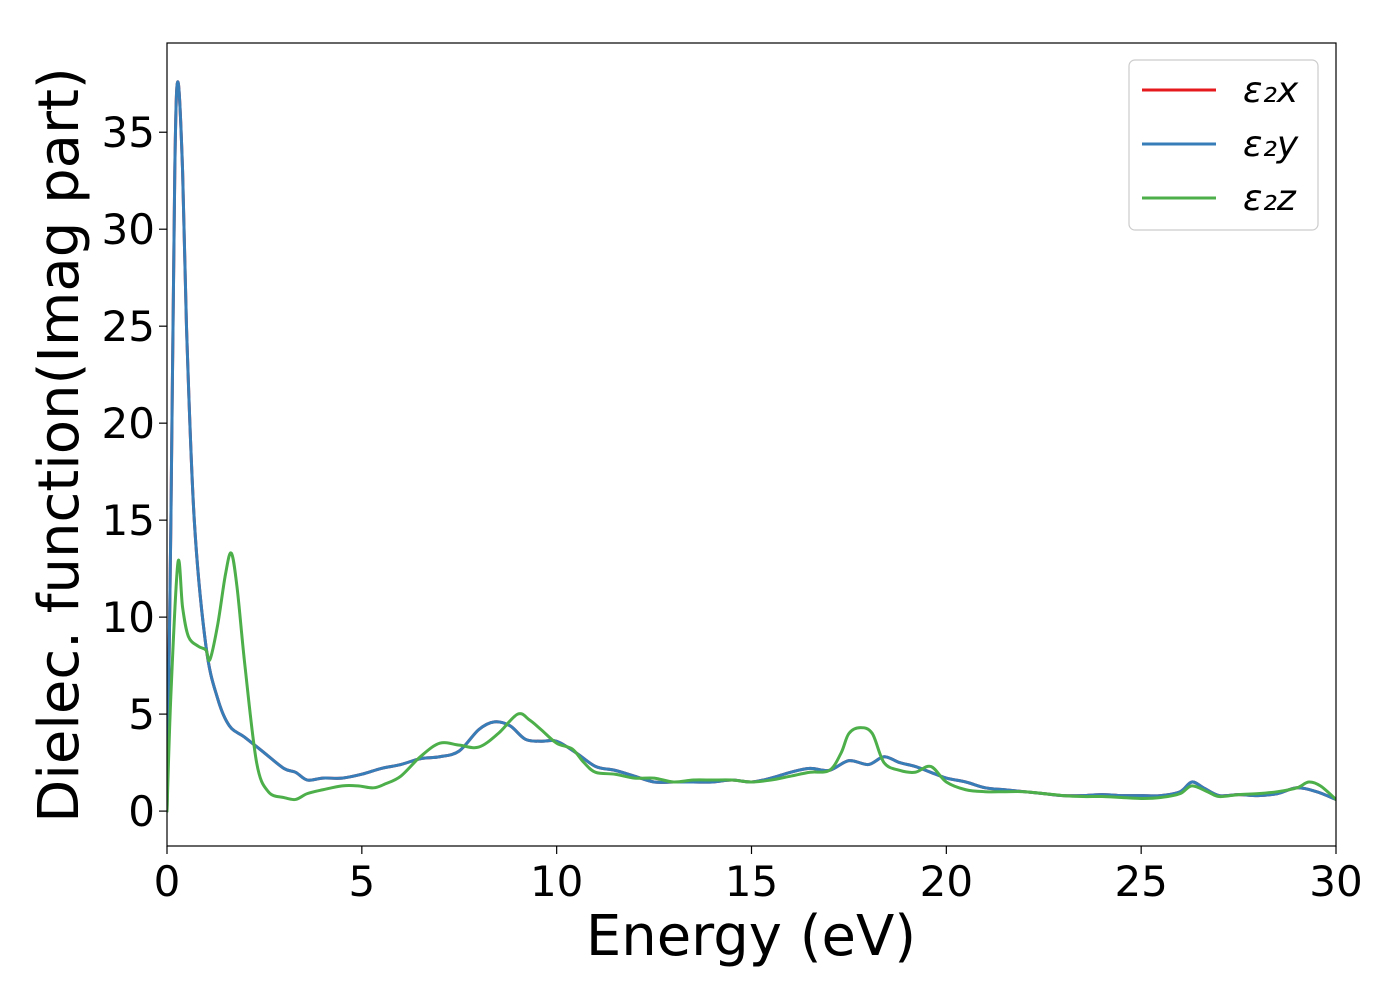  I want to click on x-tick-label: 25, so click(1140, 881).